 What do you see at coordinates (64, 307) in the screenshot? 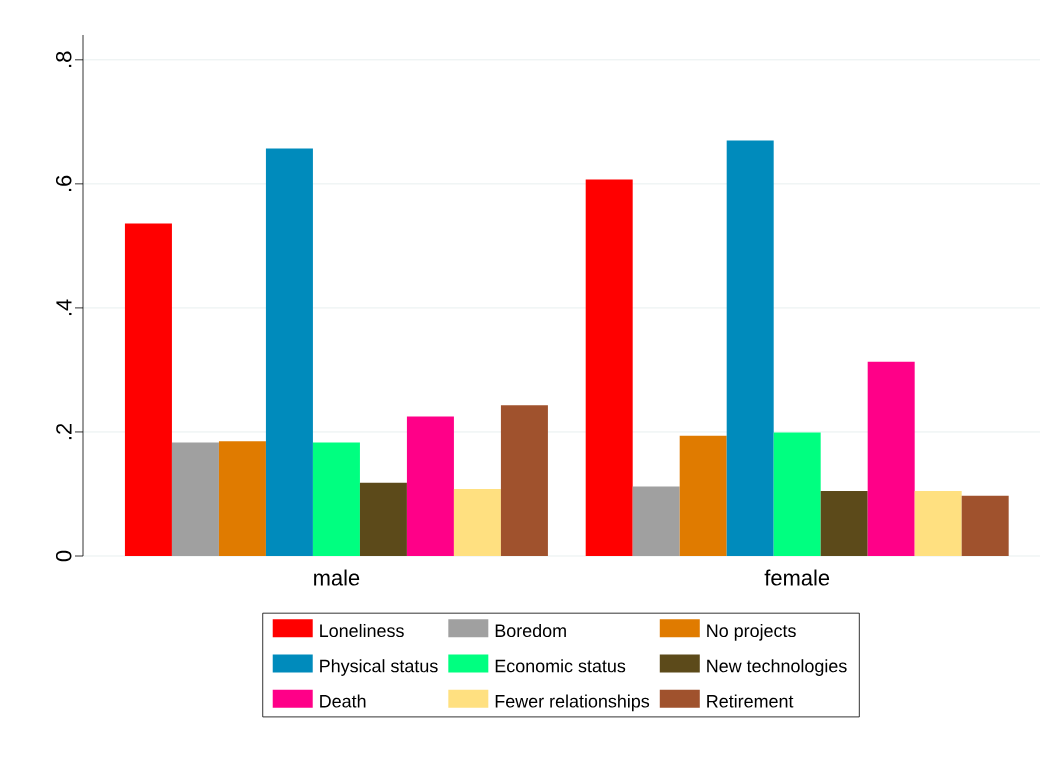
I see `y-tick-label: .4` at bounding box center [64, 307].